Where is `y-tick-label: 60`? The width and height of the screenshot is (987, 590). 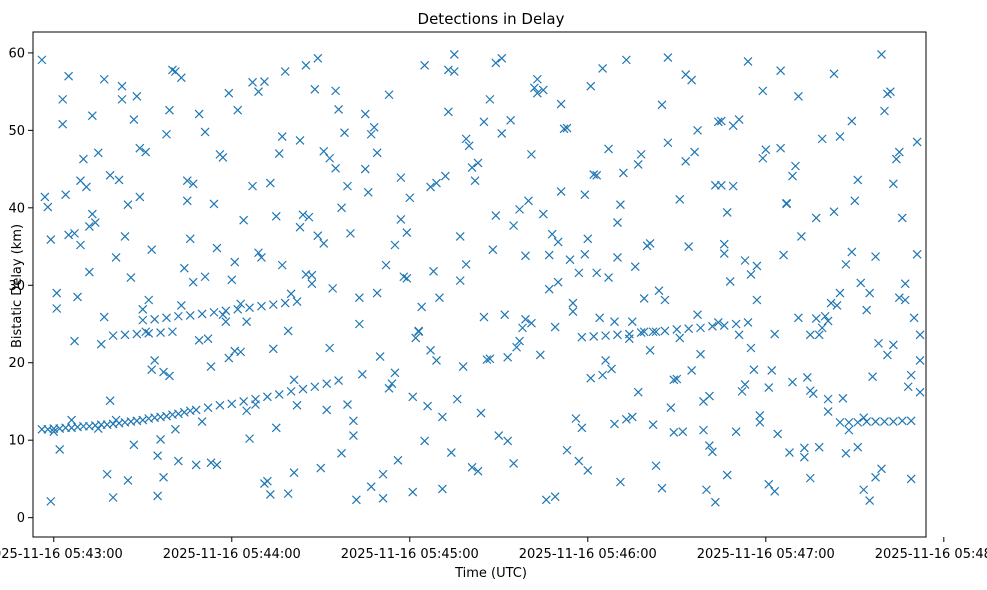
y-tick-label: 60 is located at coordinates (16, 53).